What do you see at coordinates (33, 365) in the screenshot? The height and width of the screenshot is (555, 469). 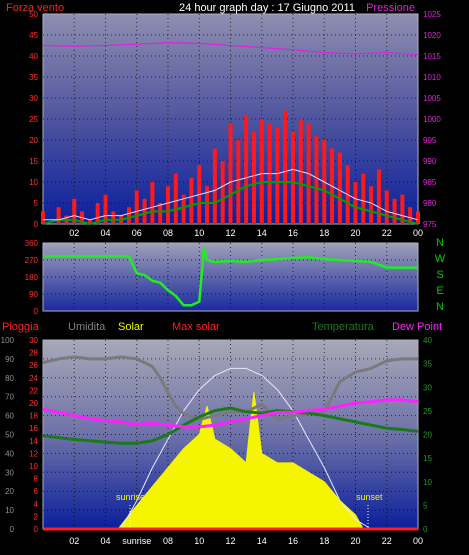 I see `temperature-tick-label: 26` at bounding box center [33, 365].